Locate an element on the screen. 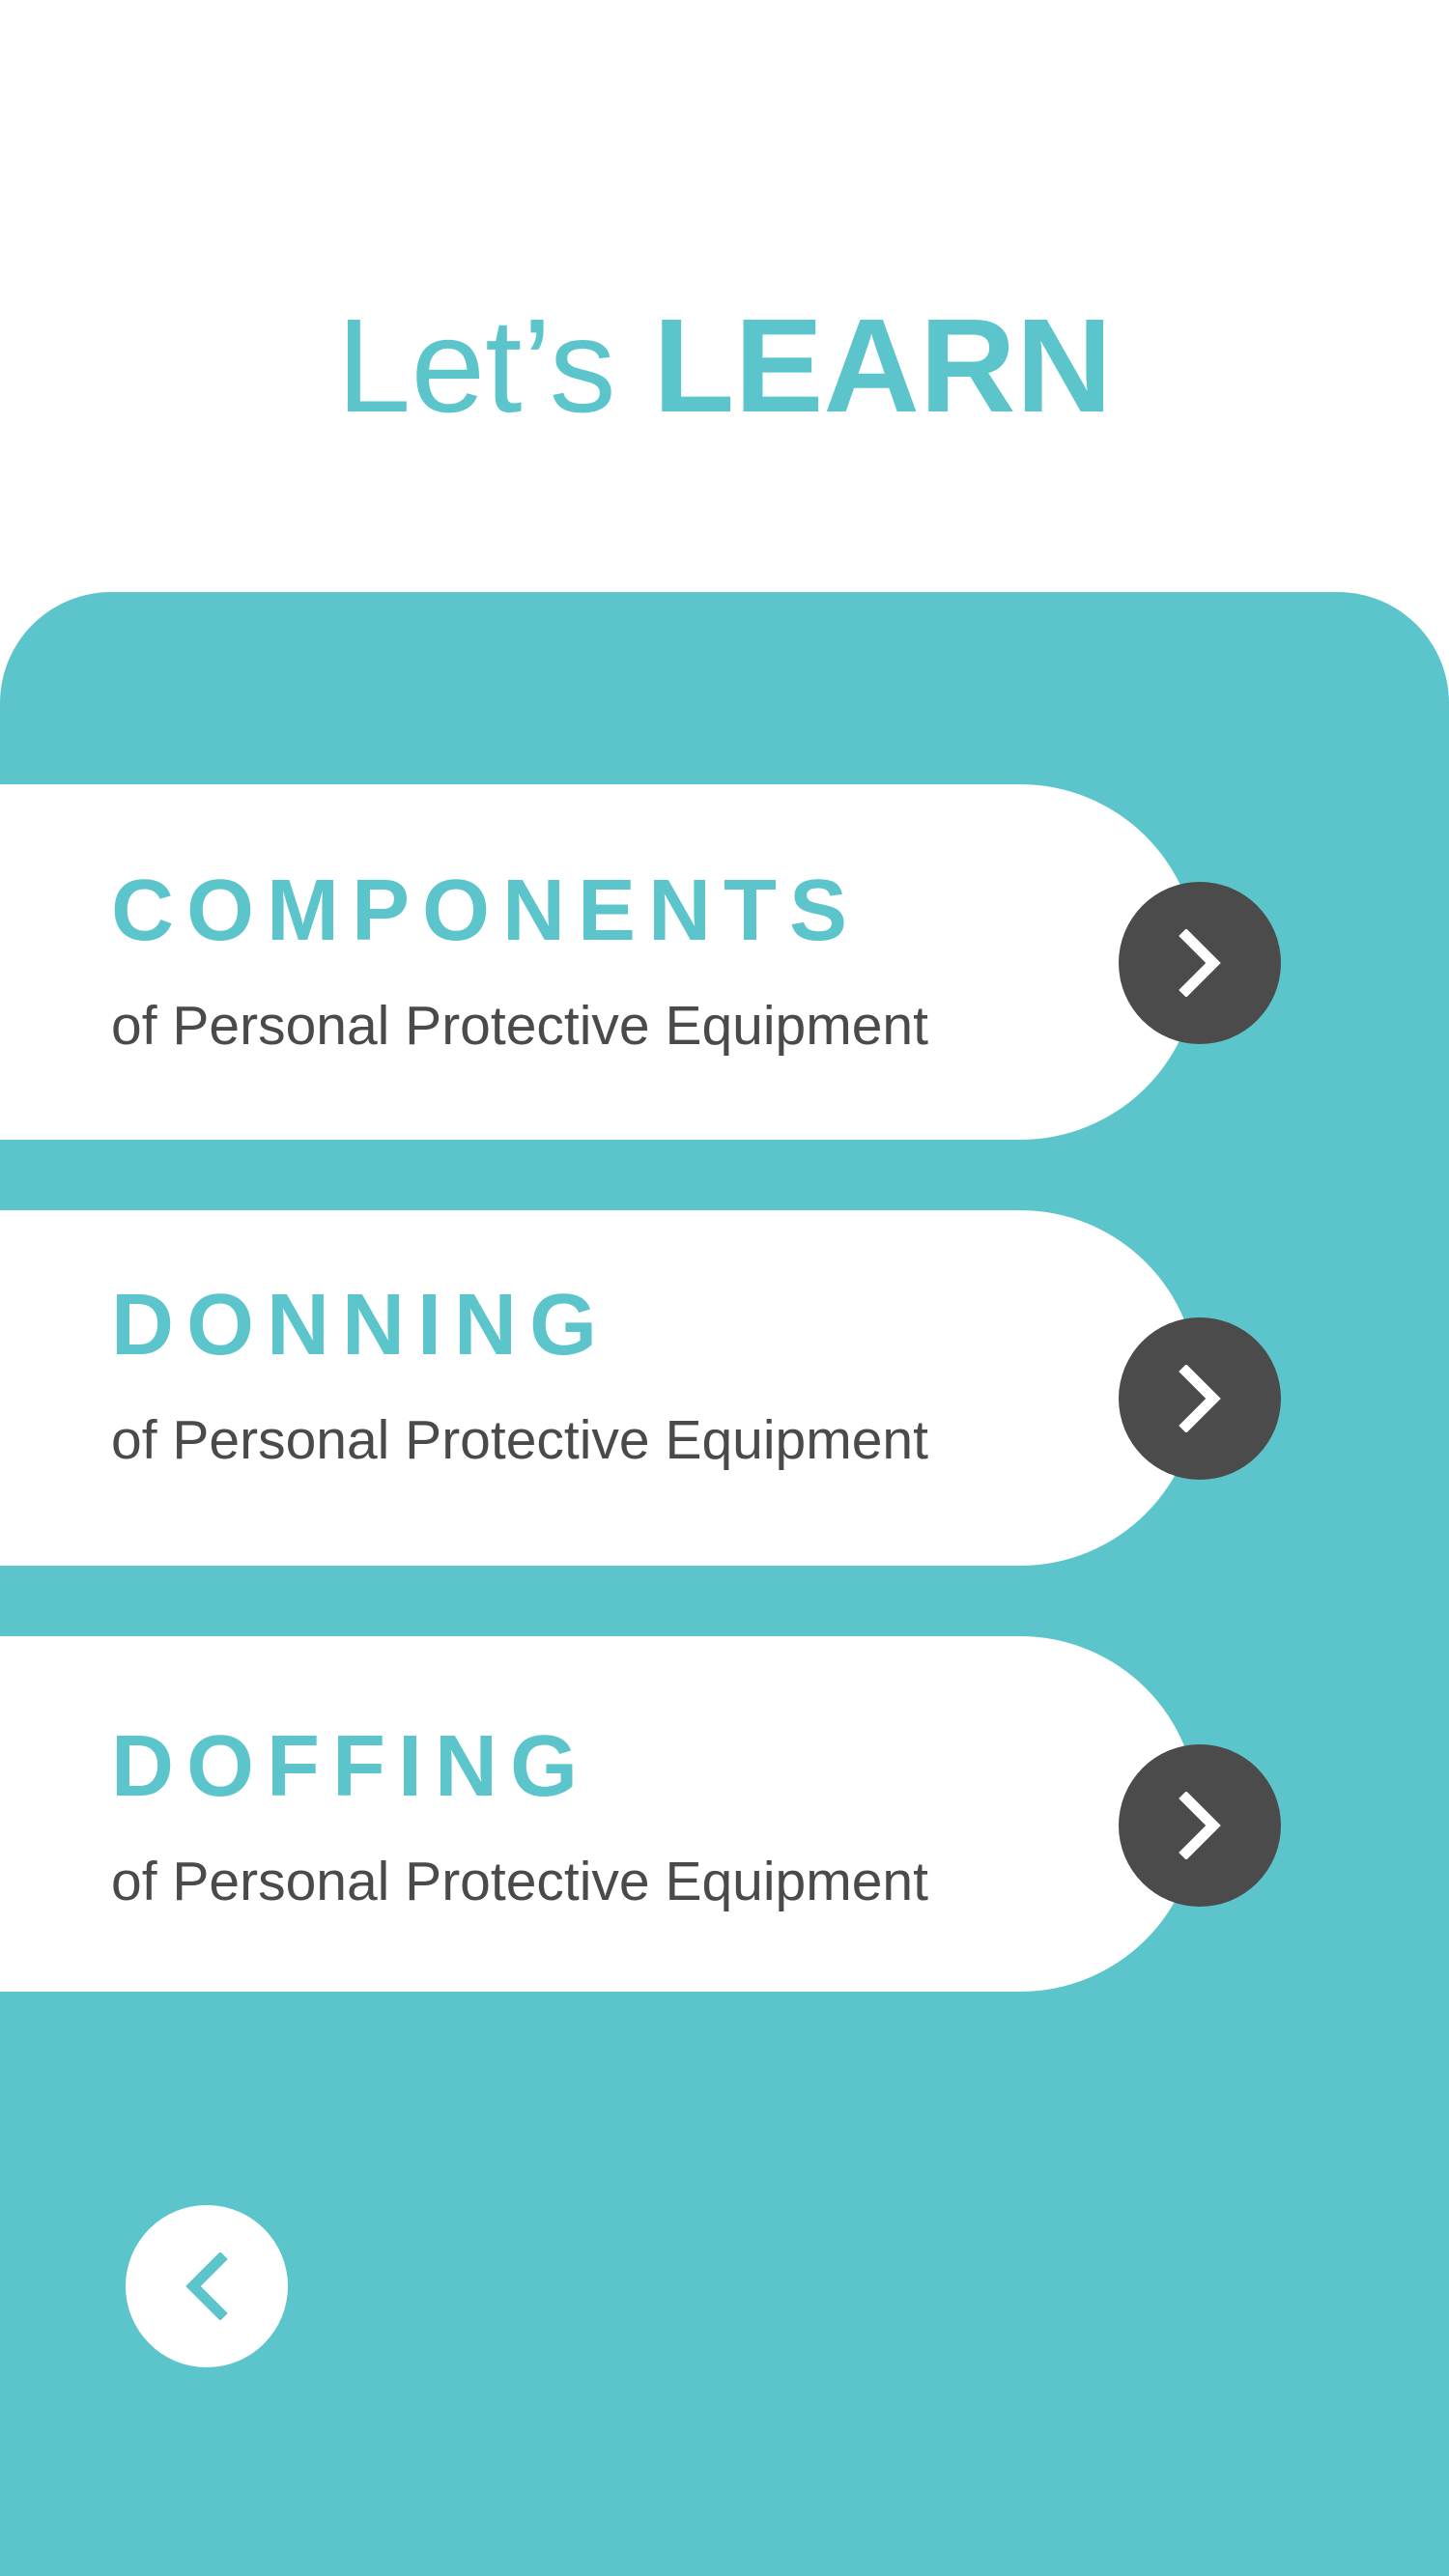  page-title: Let’s LEARN is located at coordinates (724, 366).